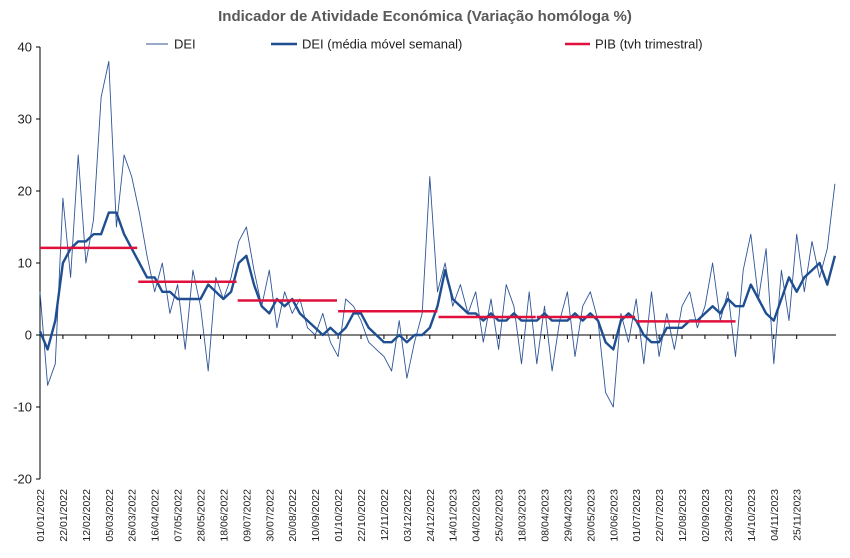 The width and height of the screenshot is (850, 558). What do you see at coordinates (25, 47) in the screenshot?
I see `y-tick-label: 40` at bounding box center [25, 47].